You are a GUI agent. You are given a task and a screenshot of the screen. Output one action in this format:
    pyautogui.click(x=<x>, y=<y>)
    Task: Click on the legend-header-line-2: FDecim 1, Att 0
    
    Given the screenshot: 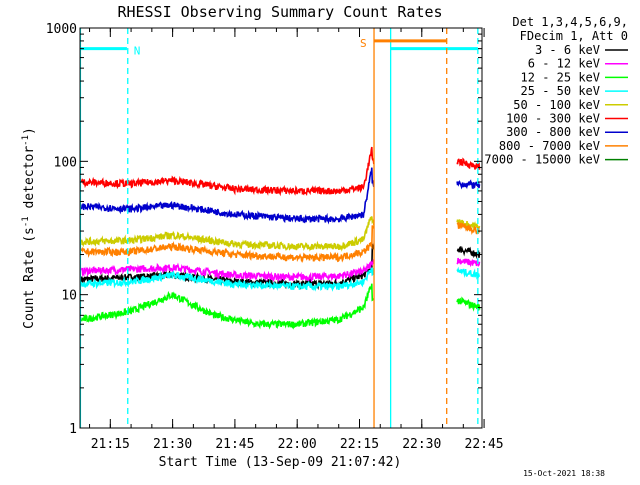 What is the action you would take?
    pyautogui.click(x=574, y=36)
    